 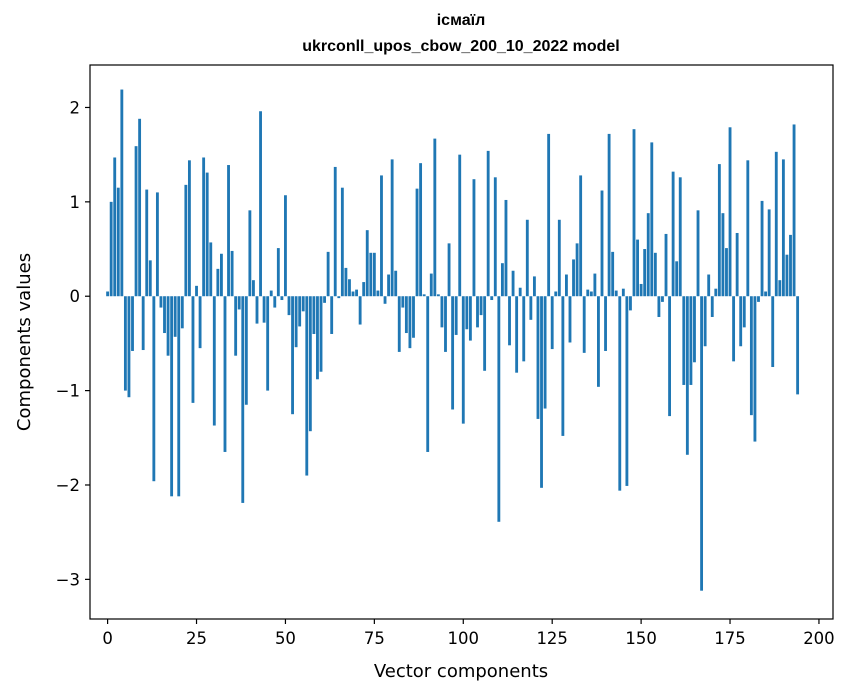 I want to click on chart-subtitle: ukrconll_upos_cbow_200_10_2022 model, so click(x=460, y=46).